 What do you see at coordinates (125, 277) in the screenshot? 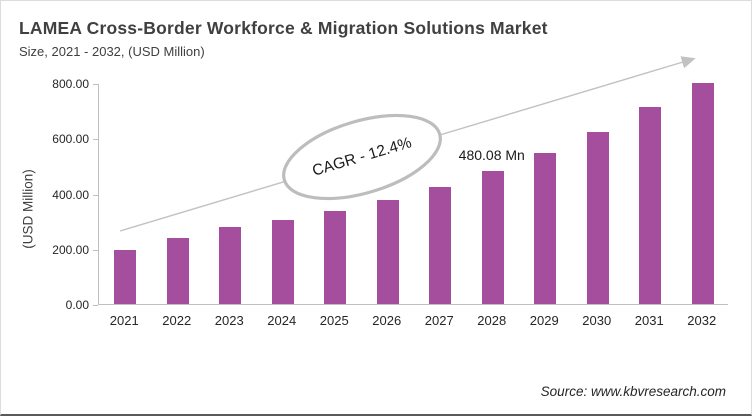
I see `bar-2021` at bounding box center [125, 277].